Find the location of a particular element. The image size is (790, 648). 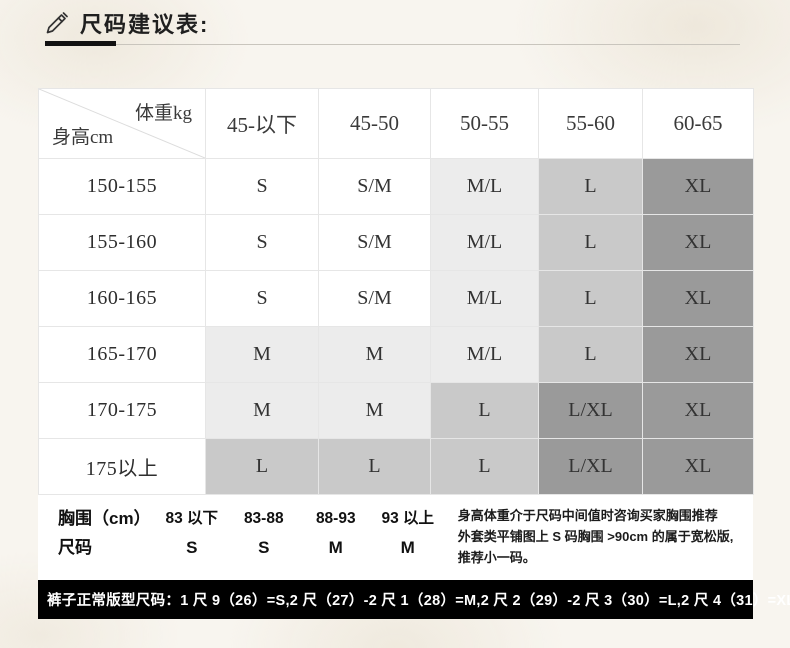

fit-note-line: 推荐小一码。 is located at coordinates (496, 557).